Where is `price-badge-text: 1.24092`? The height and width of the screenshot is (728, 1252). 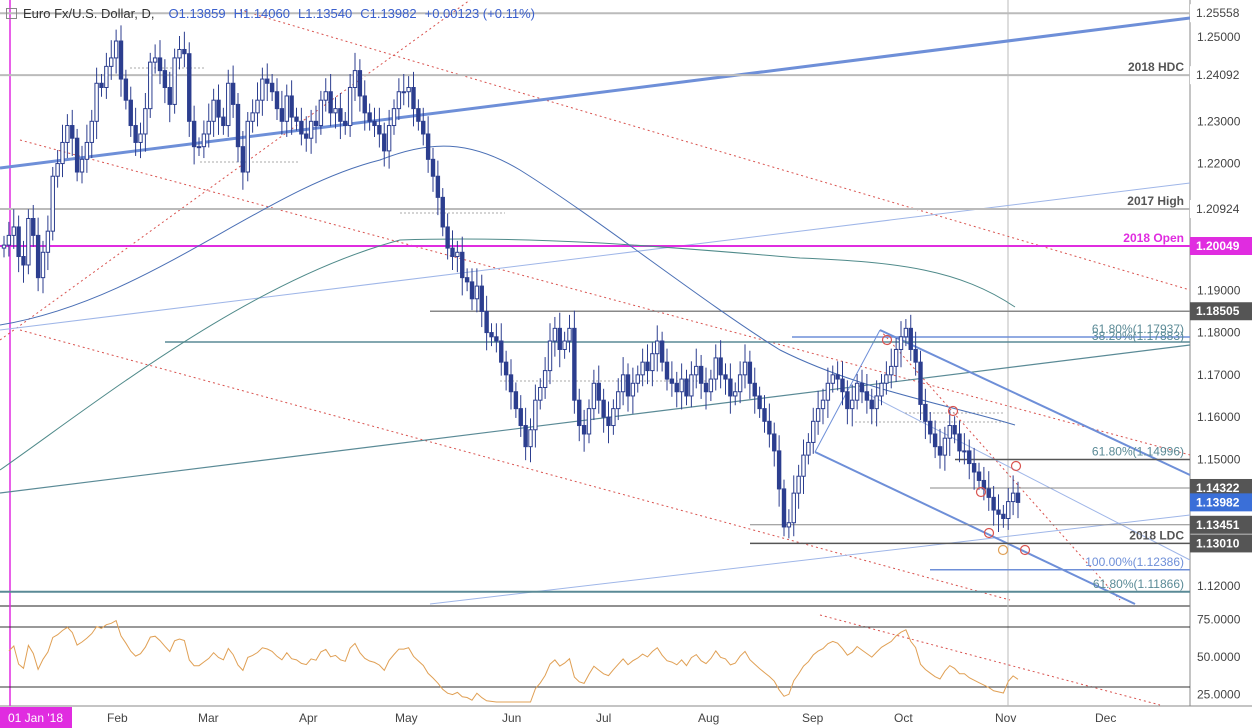 price-badge-text: 1.24092 is located at coordinates (1218, 75).